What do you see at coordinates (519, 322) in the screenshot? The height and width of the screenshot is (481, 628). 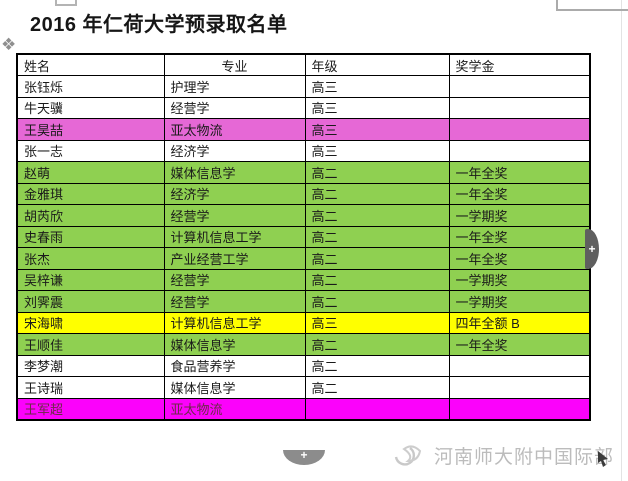 I see `cell-scholarship: 四年全额 B` at bounding box center [519, 322].